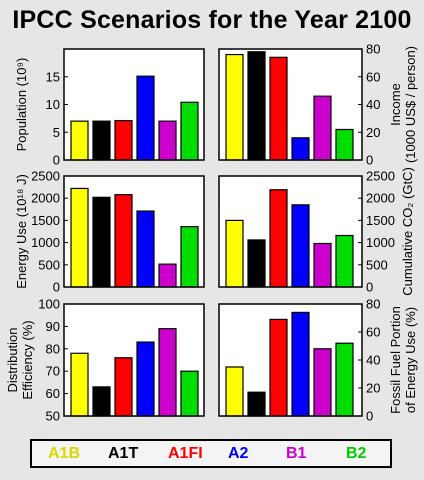 The height and width of the screenshot is (480, 424). What do you see at coordinates (300, 149) in the screenshot?
I see `income-bar-a2` at bounding box center [300, 149].